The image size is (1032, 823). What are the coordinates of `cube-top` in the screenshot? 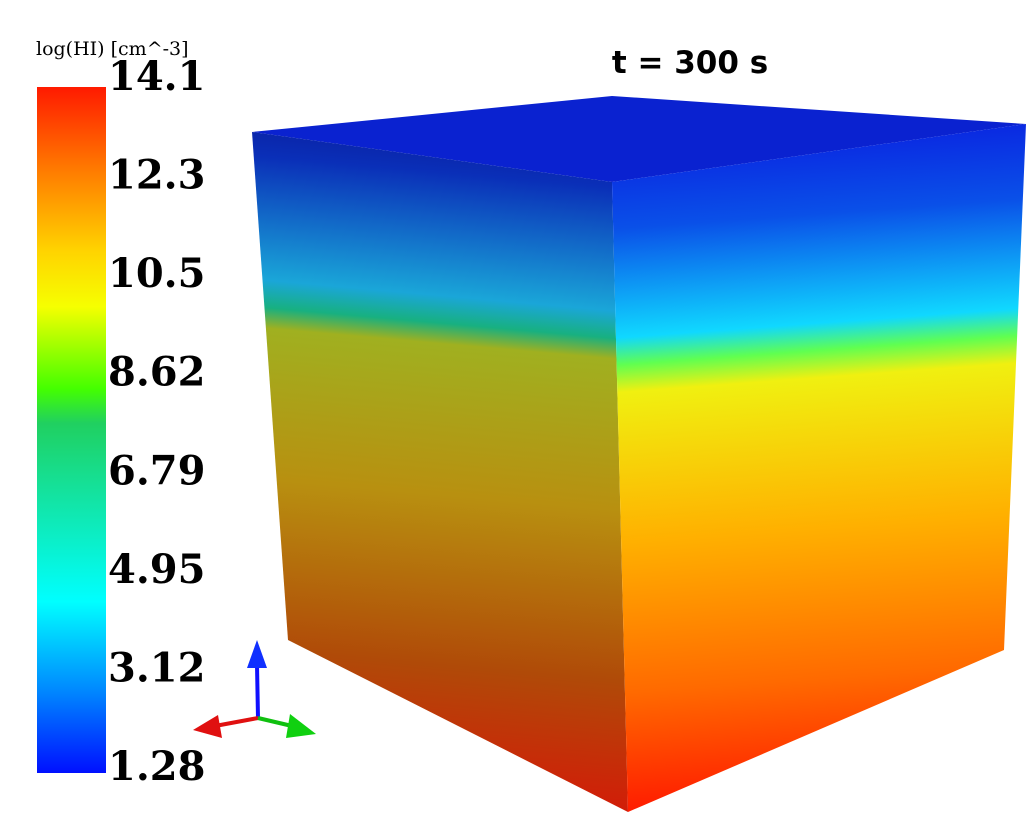 It's located at (639, 139).